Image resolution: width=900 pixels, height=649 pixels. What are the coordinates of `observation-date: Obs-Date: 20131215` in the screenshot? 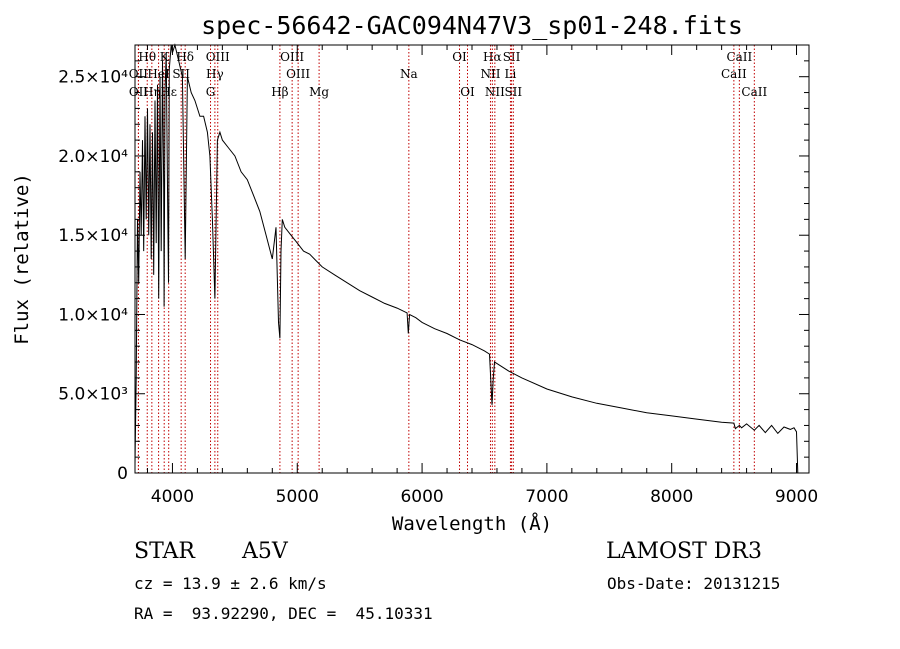 It's located at (694, 583).